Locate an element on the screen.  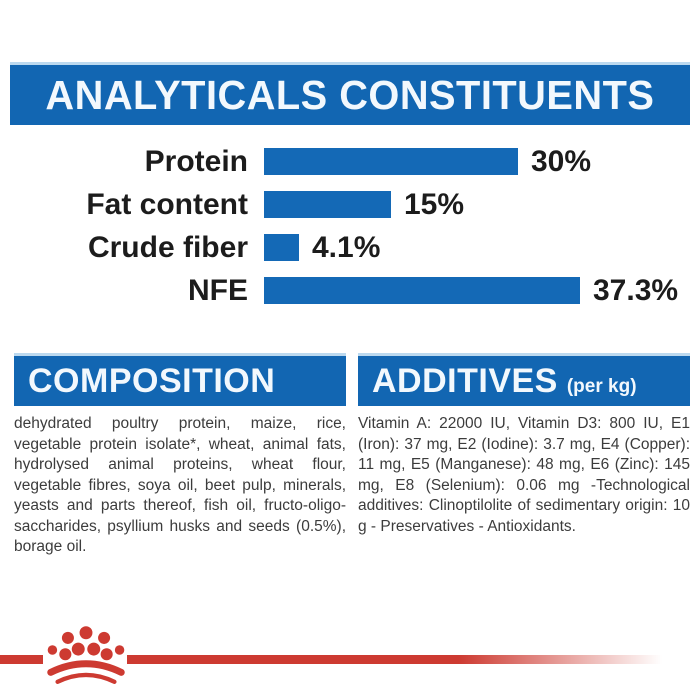
composition-header-band: COMPOSITION is located at coordinates (180, 379).